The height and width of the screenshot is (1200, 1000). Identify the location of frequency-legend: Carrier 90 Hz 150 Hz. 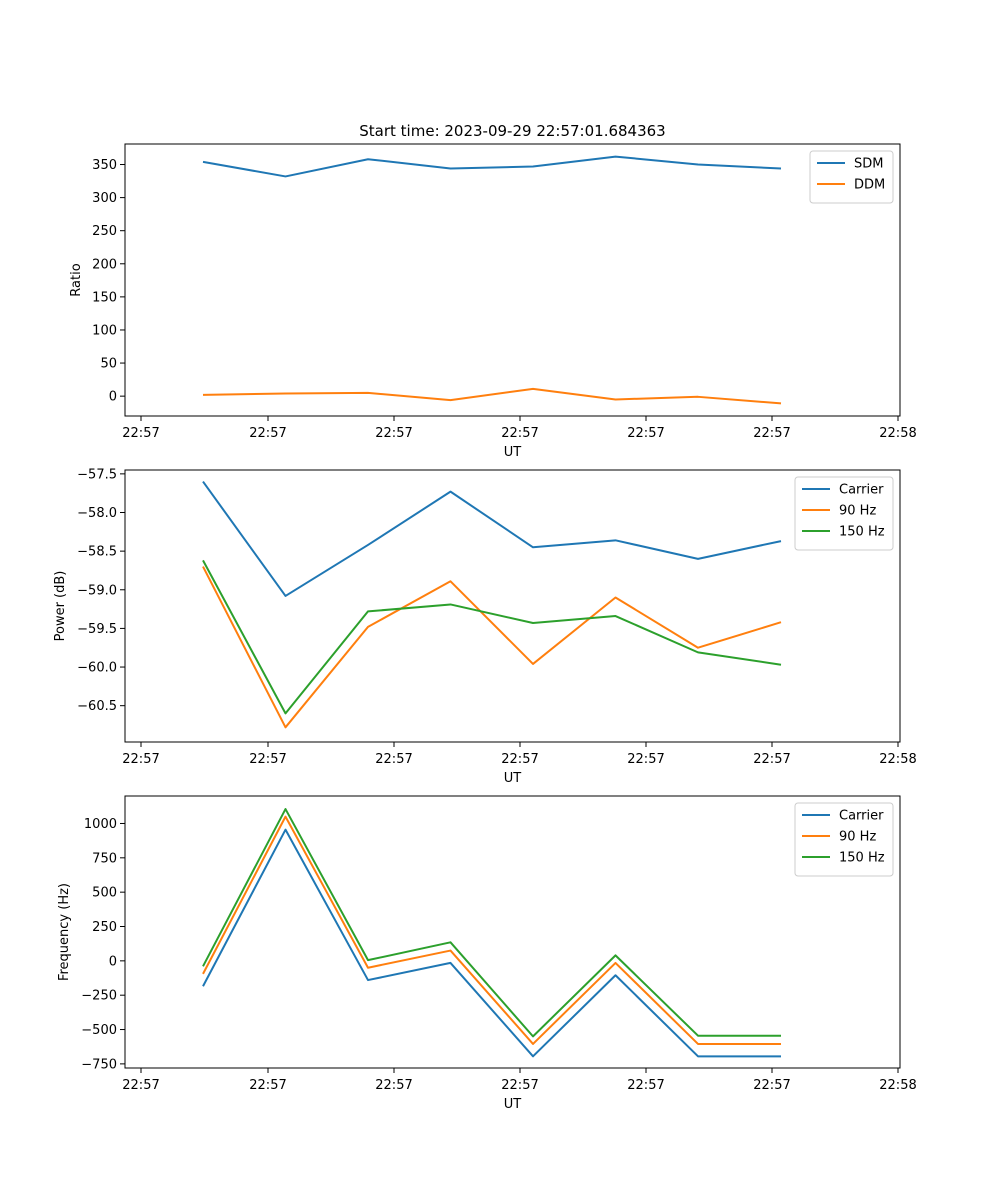
(844, 839).